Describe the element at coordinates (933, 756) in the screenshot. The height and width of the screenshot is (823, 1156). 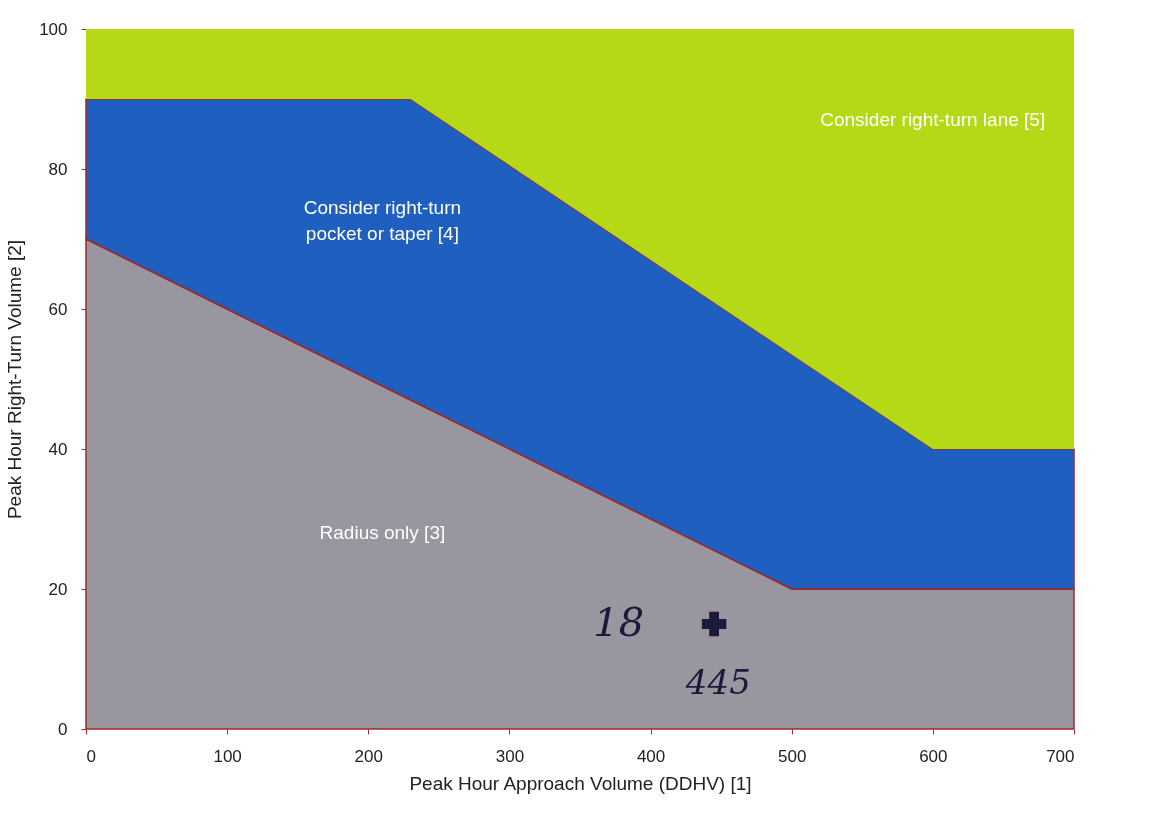
I see `x-tick-label: 600` at that location.